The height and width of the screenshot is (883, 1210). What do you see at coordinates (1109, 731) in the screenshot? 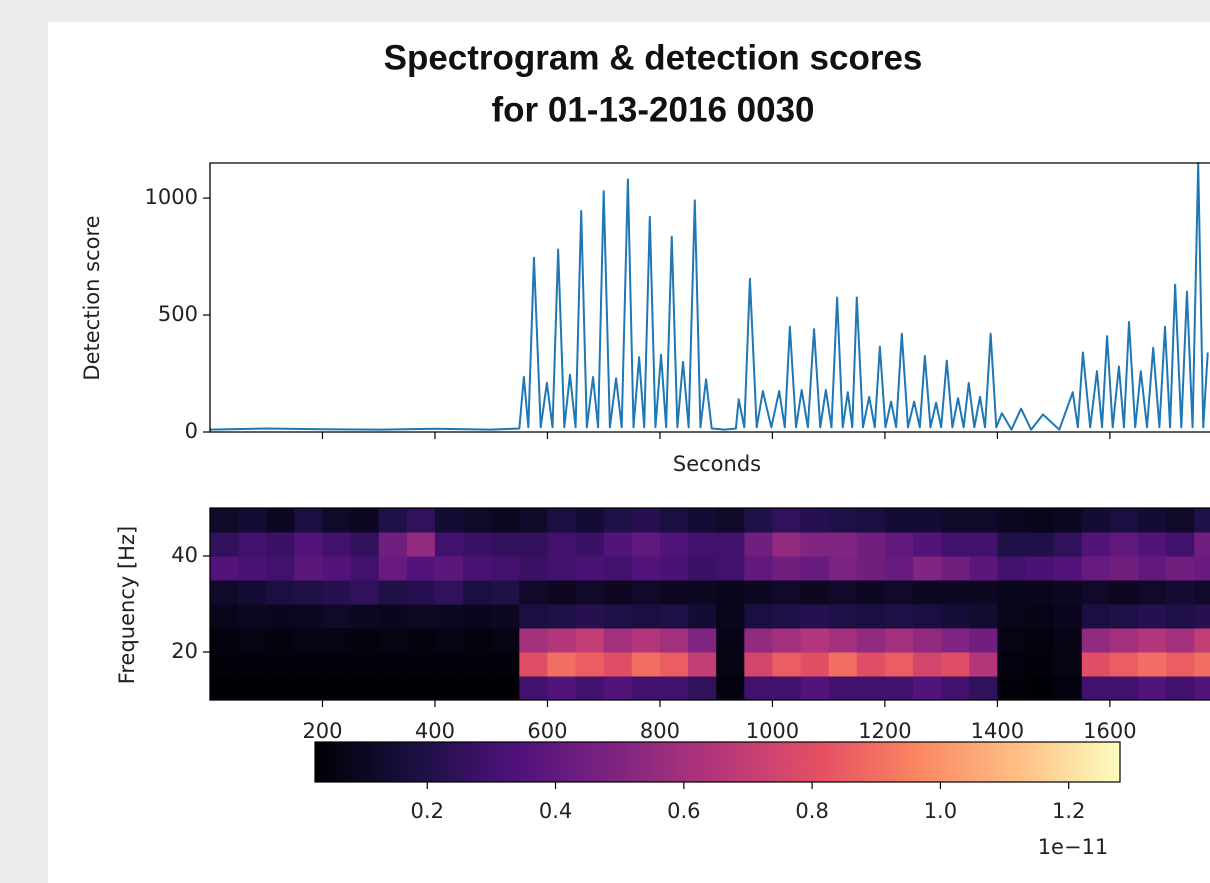
I see `x-tick-label: 1600` at bounding box center [1109, 731].